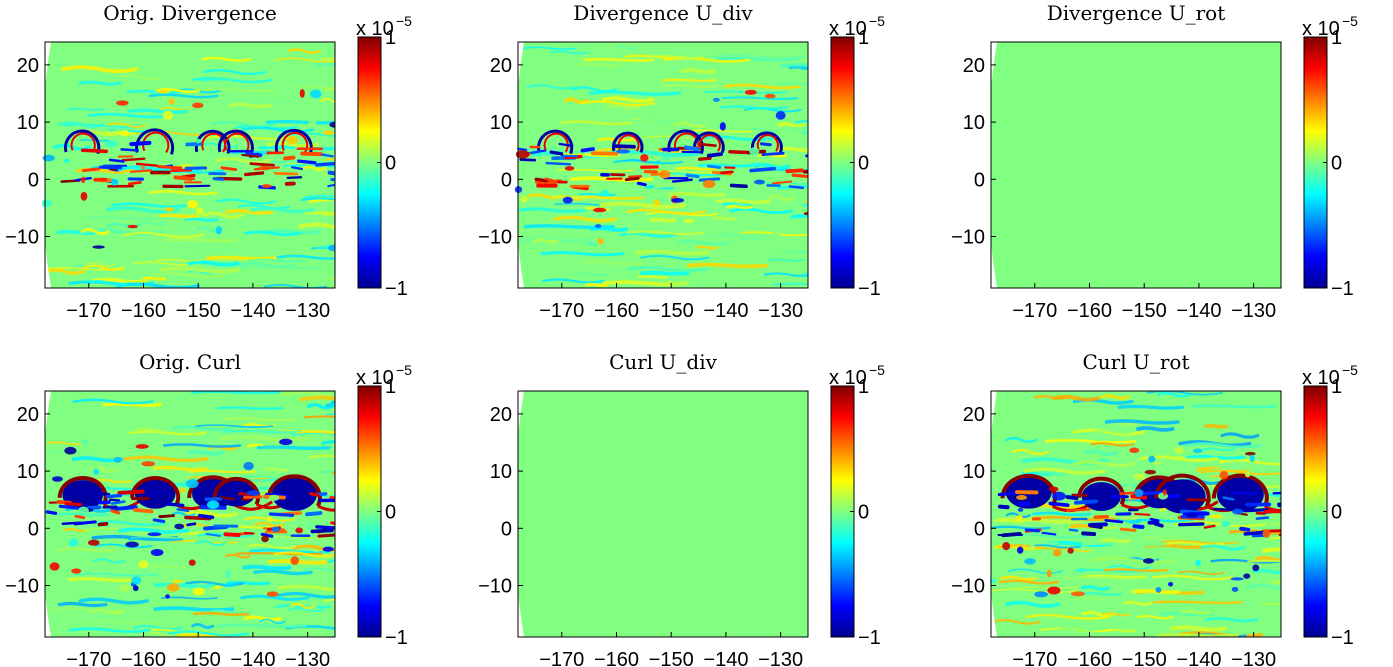 Image resolution: width=1393 pixels, height=667 pixels. Describe the element at coordinates (663, 362) in the screenshot. I see `panel-title: Curl U_div` at that location.